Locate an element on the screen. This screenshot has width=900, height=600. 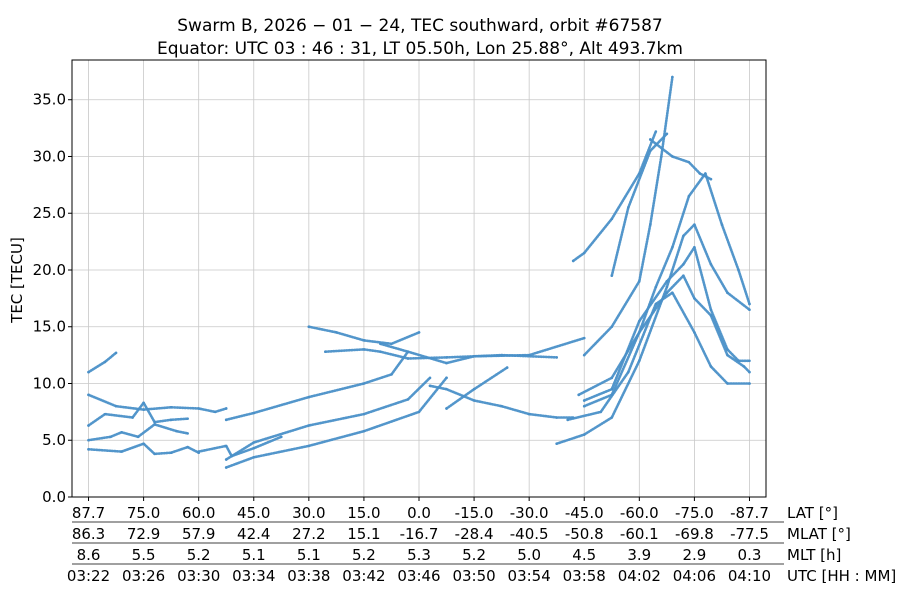
x-tick-label: -28.4 is located at coordinates (474, 534).